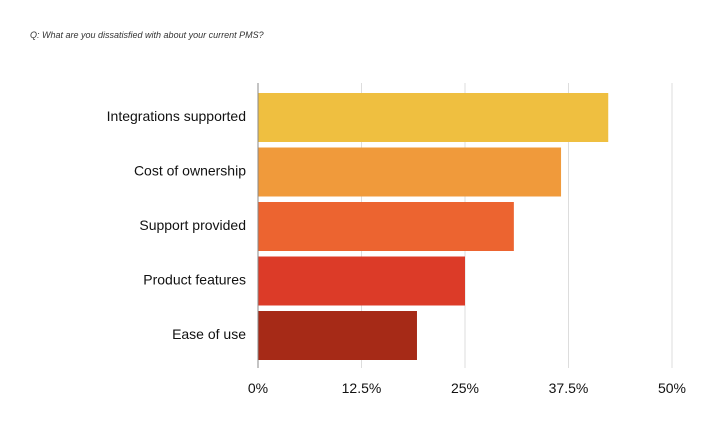 The image size is (724, 438). What do you see at coordinates (569, 388) in the screenshot?
I see `x-tick-label: 37.5%` at bounding box center [569, 388].